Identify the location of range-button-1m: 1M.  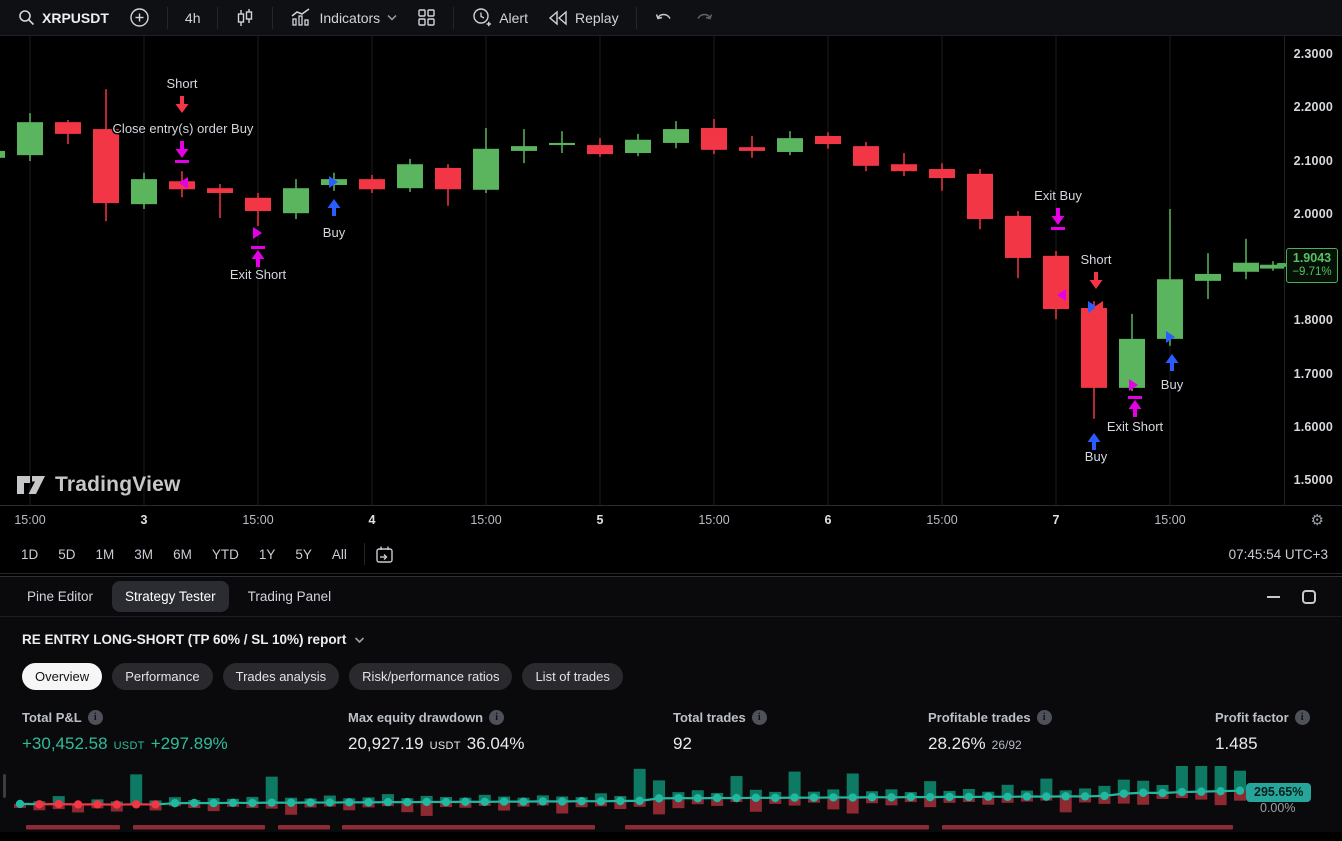
(105, 554).